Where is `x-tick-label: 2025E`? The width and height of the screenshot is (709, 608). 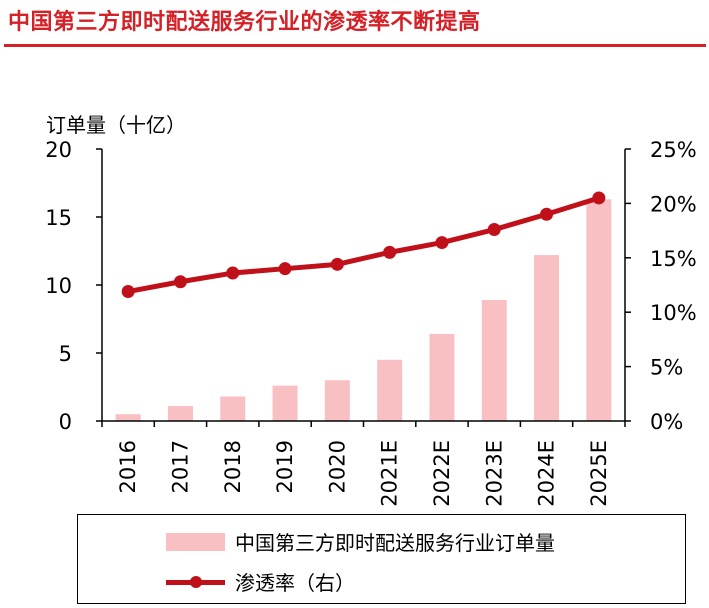
x-tick-label: 2025E is located at coordinates (599, 473).